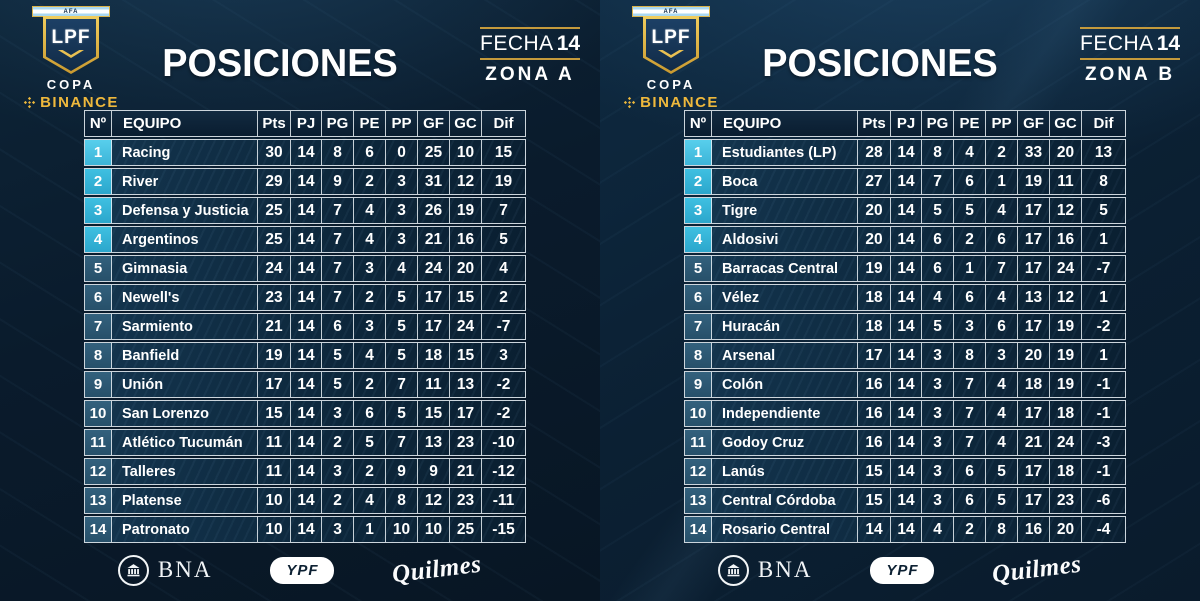 Image resolution: width=1200 pixels, height=601 pixels. Describe the element at coordinates (434, 442) in the screenshot. I see `gf-cell: 13` at that location.